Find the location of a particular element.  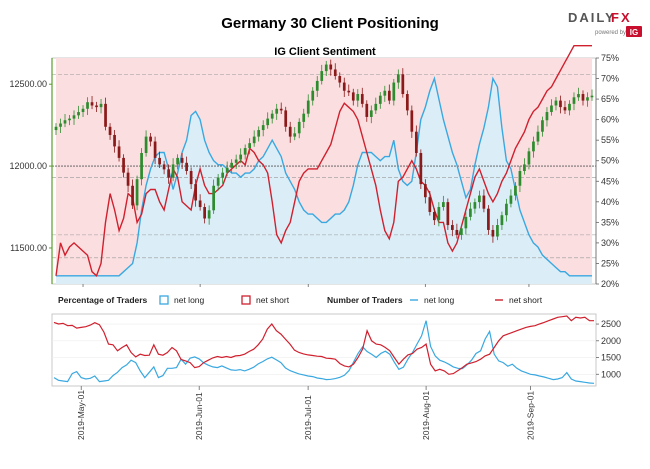

logo-brand-right: FX is located at coordinates (621, 17).